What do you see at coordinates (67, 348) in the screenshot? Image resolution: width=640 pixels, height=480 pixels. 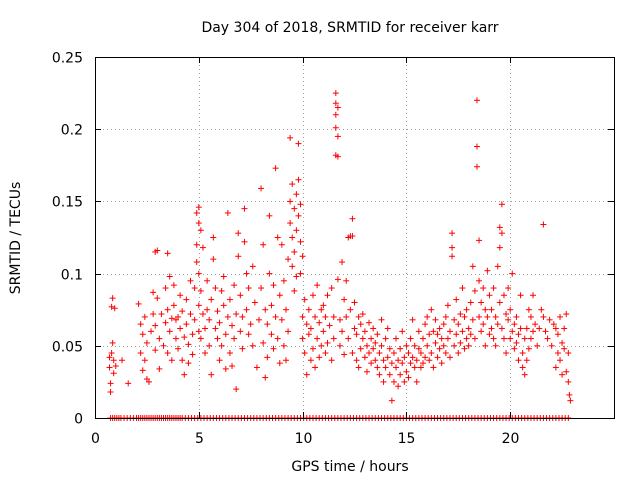 I see `y-tick-label: 0.05` at bounding box center [67, 348].